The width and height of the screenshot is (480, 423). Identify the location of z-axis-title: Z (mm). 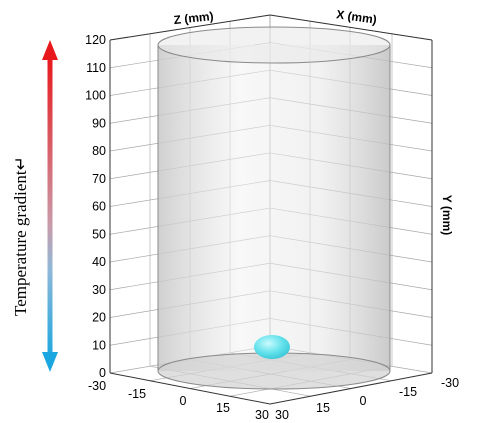
(193, 18).